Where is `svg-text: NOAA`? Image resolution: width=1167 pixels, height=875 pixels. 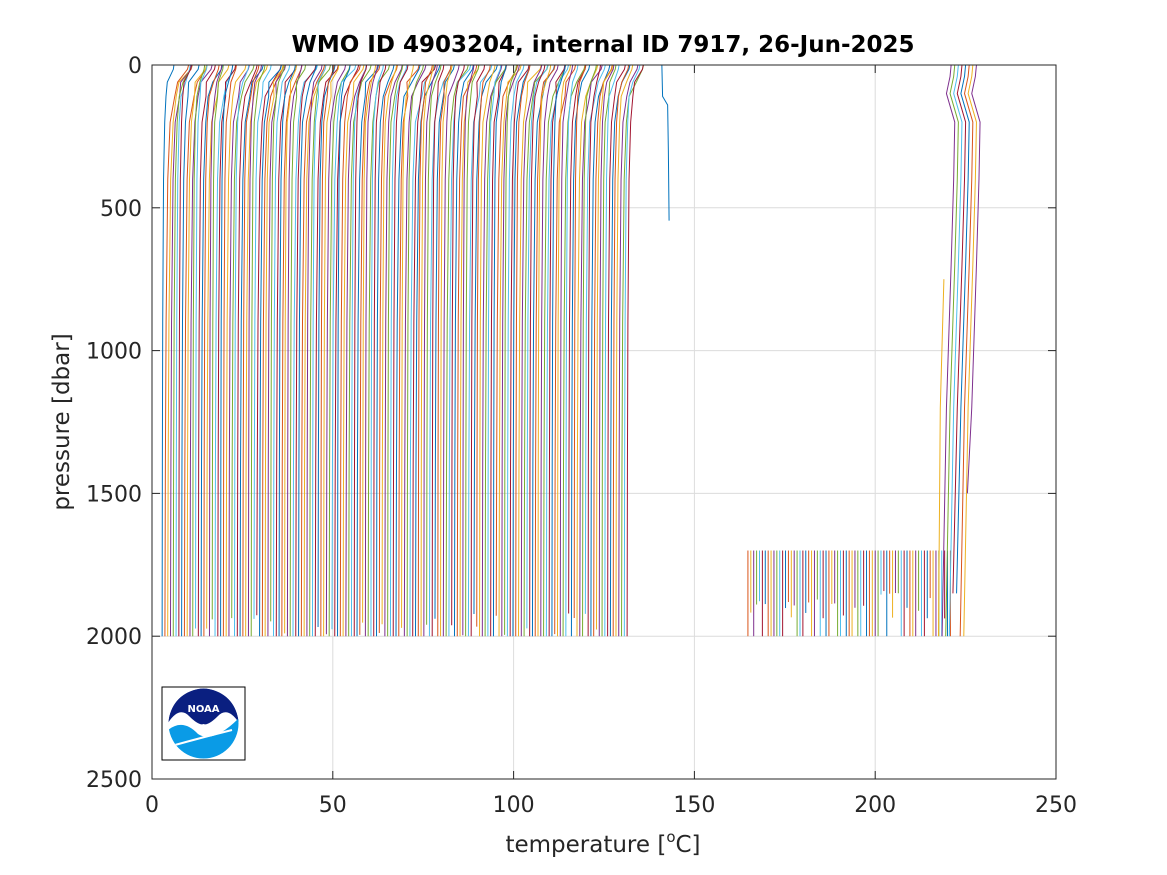 svg-text: NOAA is located at coordinates (203, 709).